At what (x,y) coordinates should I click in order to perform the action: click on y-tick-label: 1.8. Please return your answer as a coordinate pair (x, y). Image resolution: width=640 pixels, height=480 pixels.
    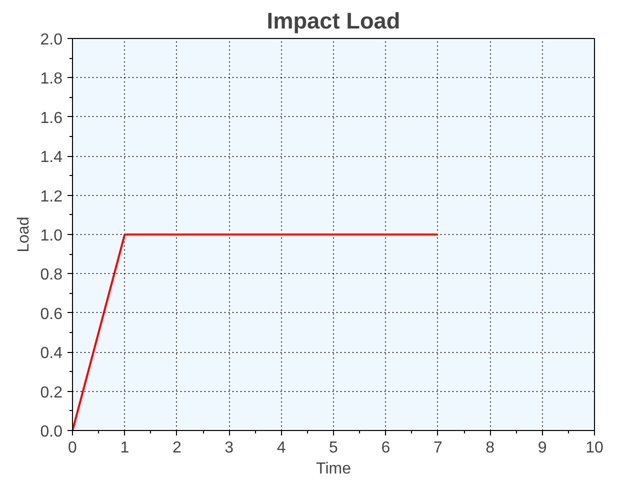
    Looking at the image, I should click on (51, 79).